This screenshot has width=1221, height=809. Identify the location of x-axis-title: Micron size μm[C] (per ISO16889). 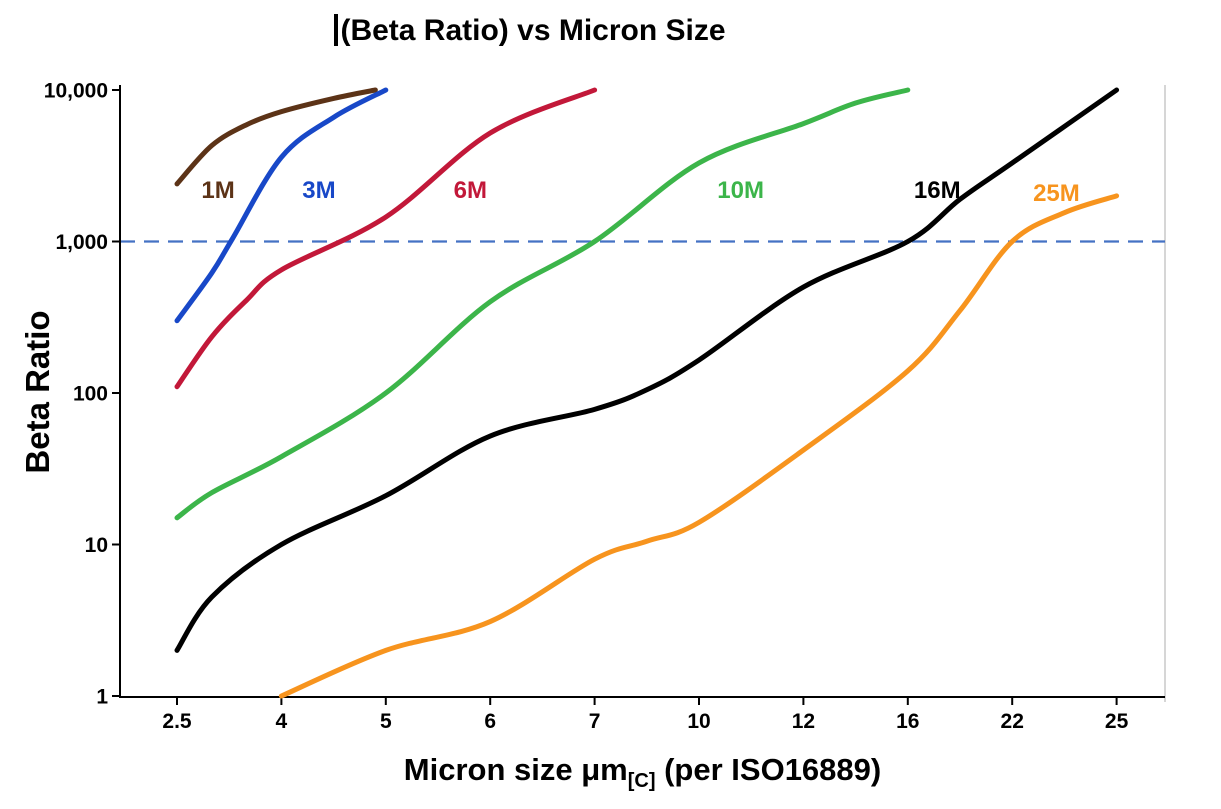
(642, 772).